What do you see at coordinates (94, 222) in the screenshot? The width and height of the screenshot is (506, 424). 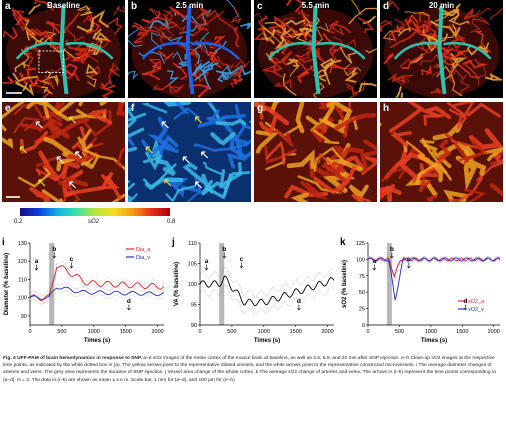 I see `colorbar-label: sO2` at bounding box center [94, 222].